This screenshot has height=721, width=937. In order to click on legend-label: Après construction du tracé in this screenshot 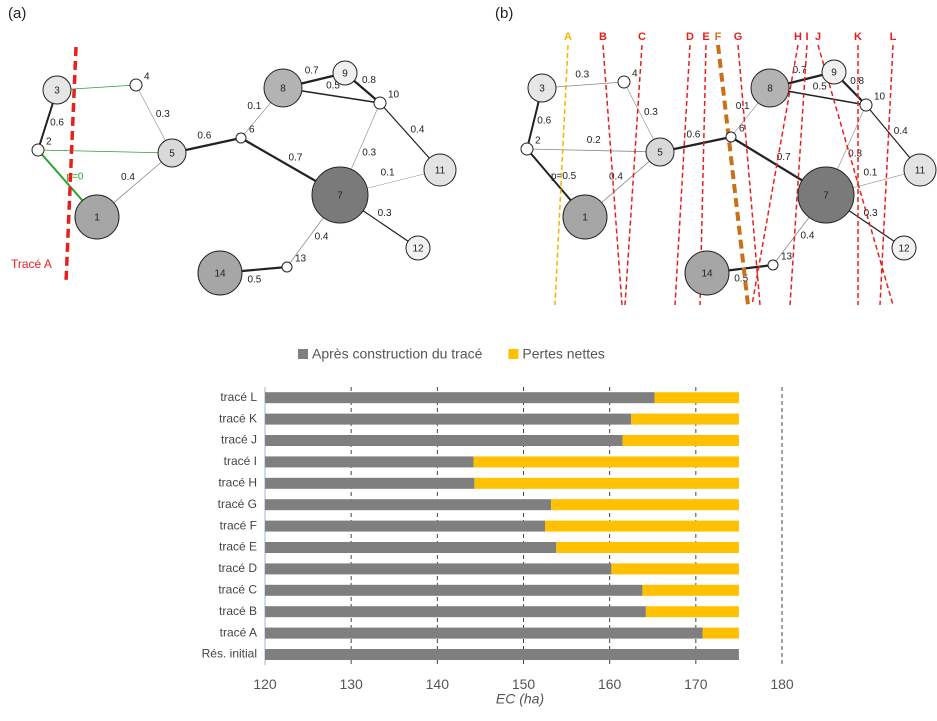, I will do `click(397, 354)`.